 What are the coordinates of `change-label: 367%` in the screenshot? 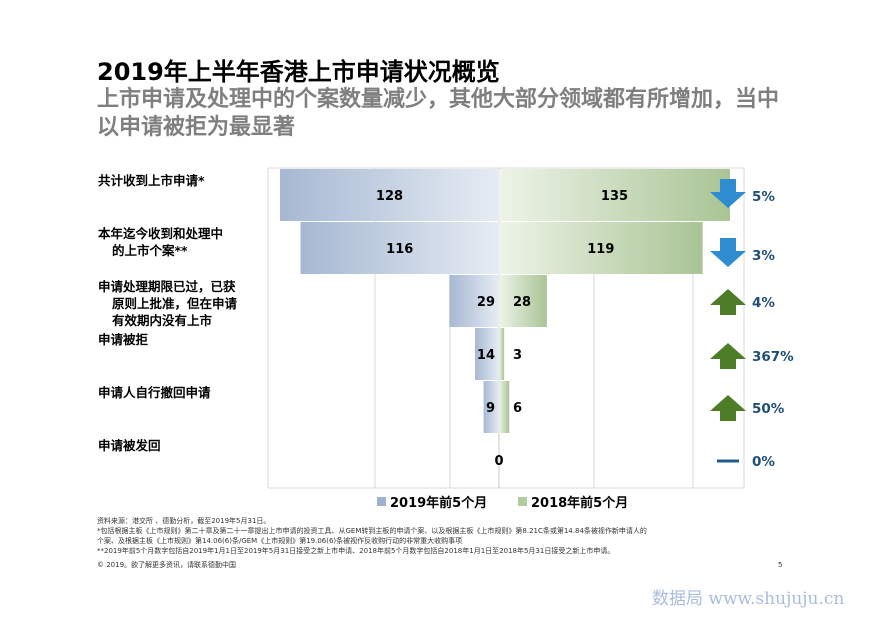 It's located at (773, 357).